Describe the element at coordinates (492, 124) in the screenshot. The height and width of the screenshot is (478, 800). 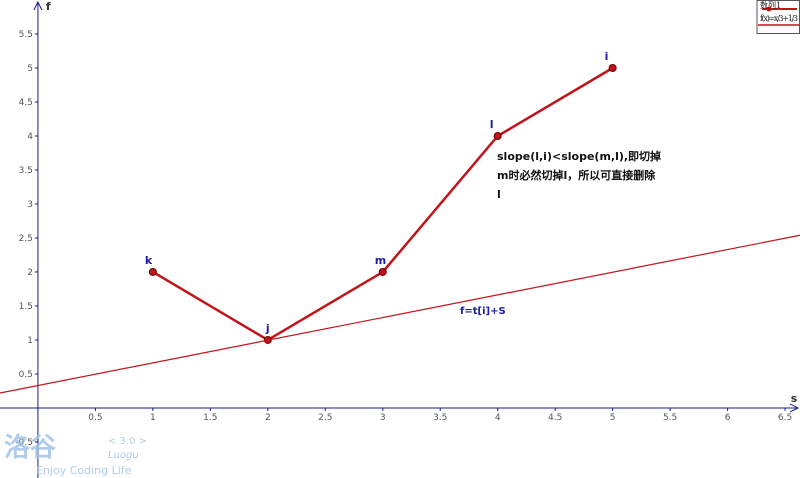
I see `point-label: l` at that location.